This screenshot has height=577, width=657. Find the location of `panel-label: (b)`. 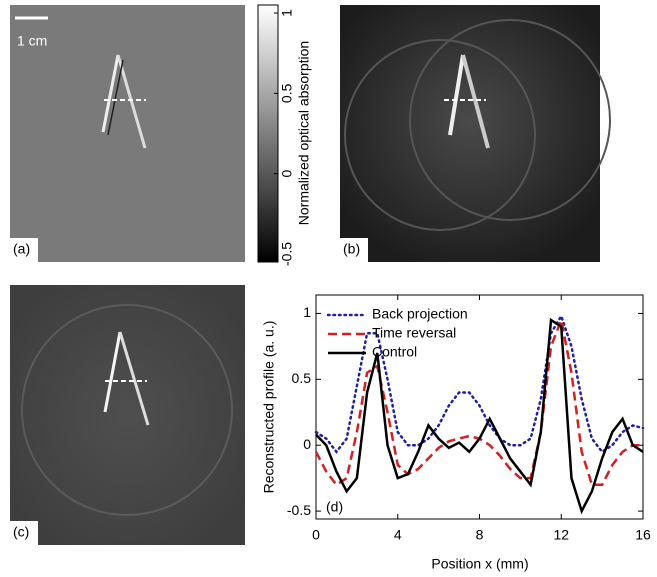

panel-label: (b) is located at coordinates (351, 249).